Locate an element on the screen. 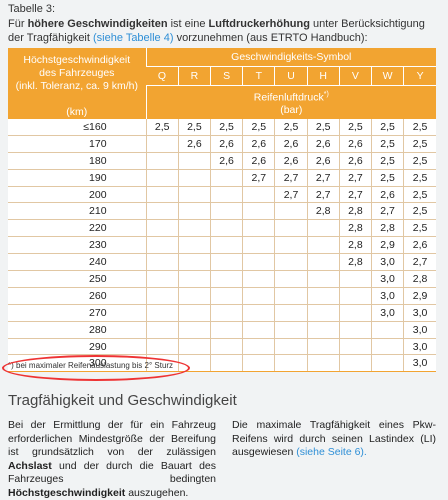 This screenshot has width=448, height=500. table-row: 290 3,0 is located at coordinates (222, 347).